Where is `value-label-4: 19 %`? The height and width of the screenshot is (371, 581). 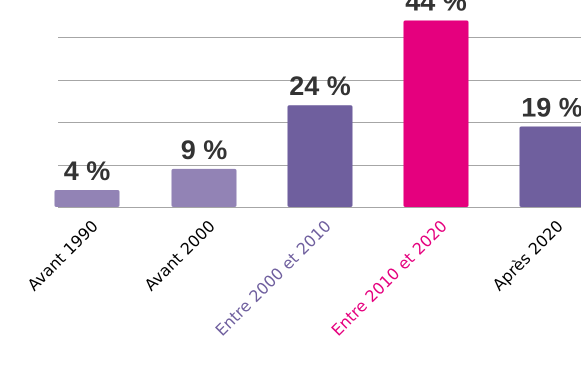 value-label-4: 19 % is located at coordinates (551, 107).